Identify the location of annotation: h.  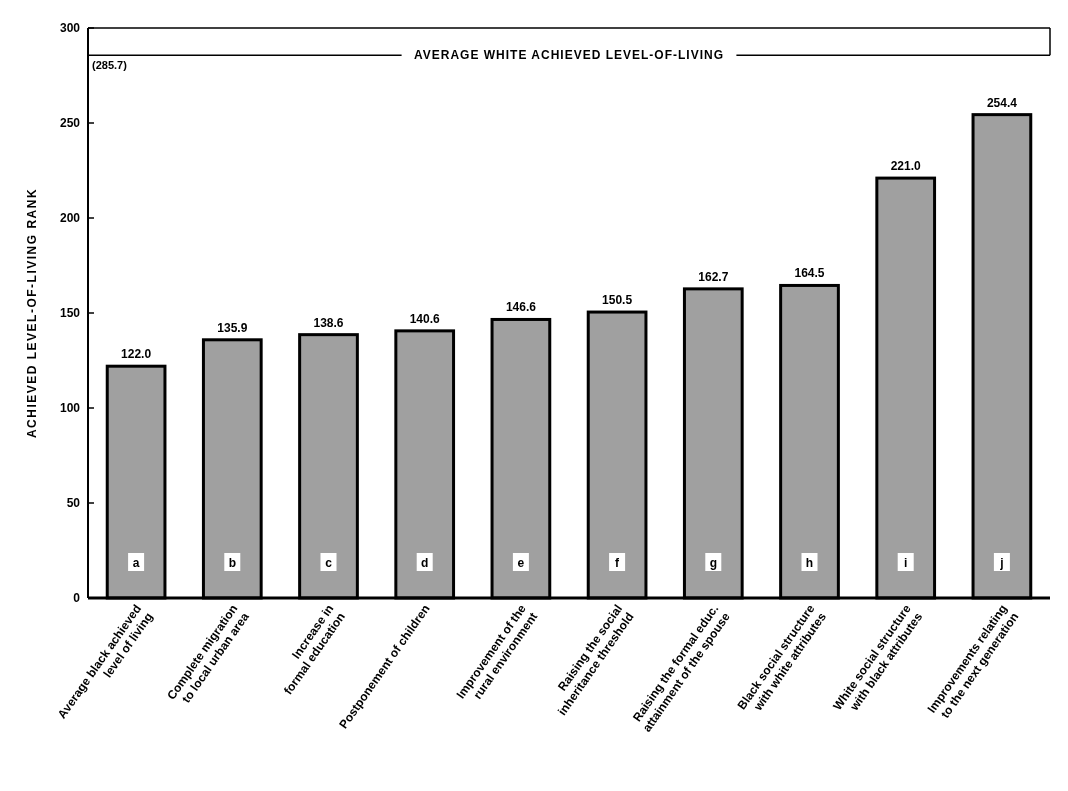
(809, 563).